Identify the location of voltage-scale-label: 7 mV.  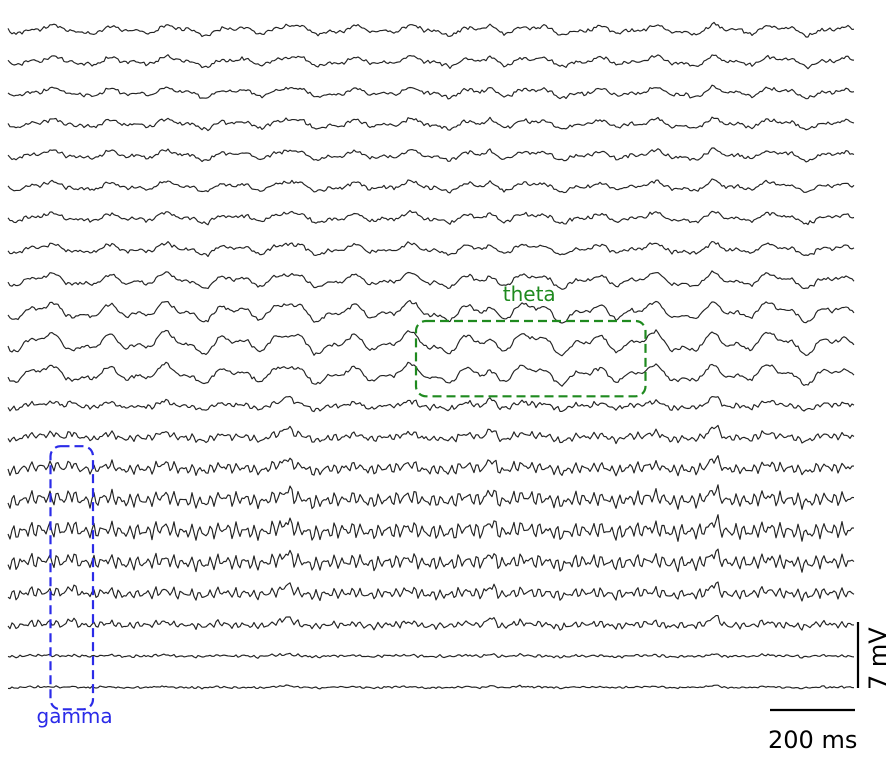
(878, 658).